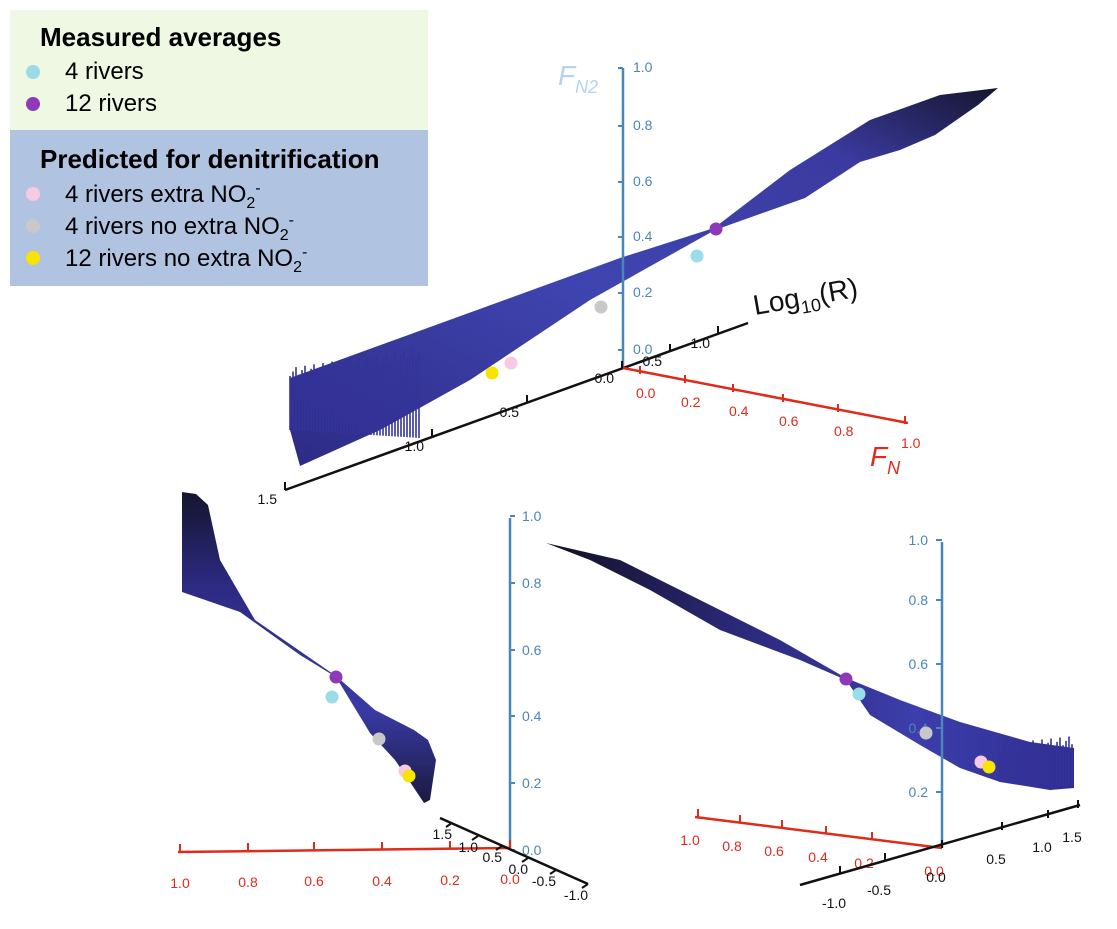 The width and height of the screenshot is (1117, 929). I want to click on legend-dot-4-rivers-no-extra, so click(33, 226).